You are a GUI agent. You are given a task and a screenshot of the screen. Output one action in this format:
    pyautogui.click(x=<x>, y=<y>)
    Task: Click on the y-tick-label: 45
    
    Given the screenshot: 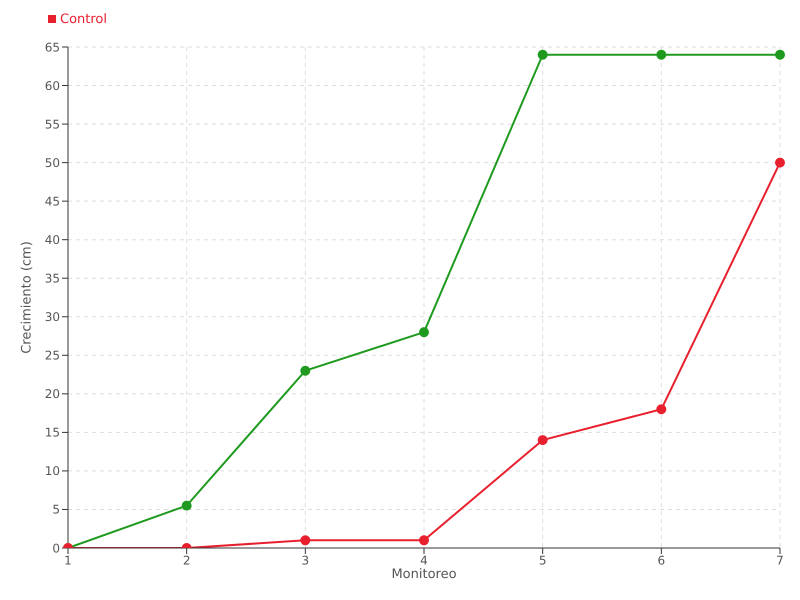 What is the action you would take?
    pyautogui.click(x=52, y=201)
    